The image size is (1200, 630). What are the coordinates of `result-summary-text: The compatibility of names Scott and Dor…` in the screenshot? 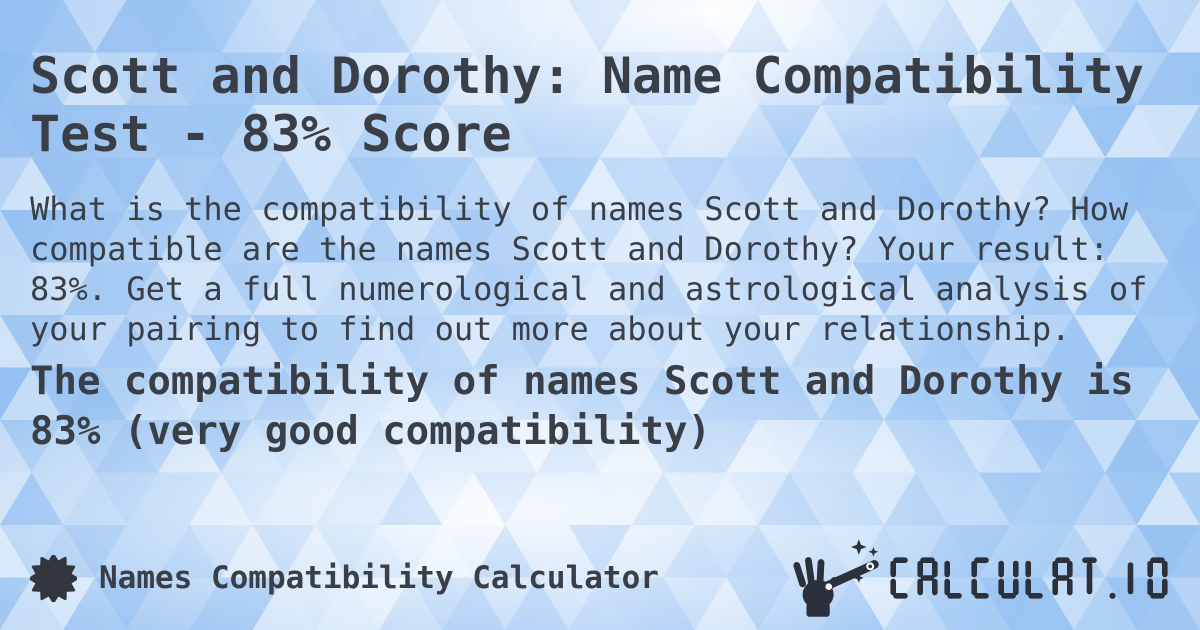 It's located at (582, 406).